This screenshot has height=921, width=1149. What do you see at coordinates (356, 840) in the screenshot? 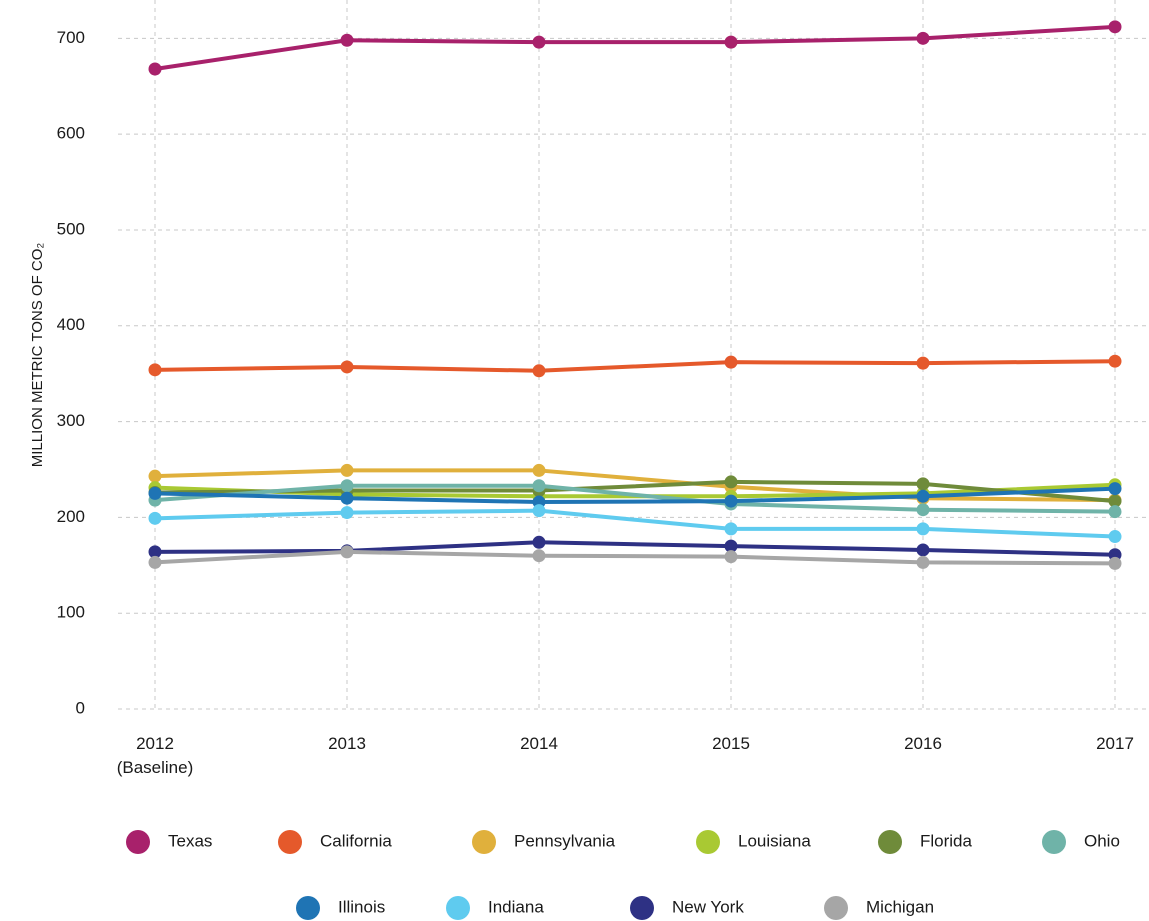
I see `legend-label: California` at bounding box center [356, 840].